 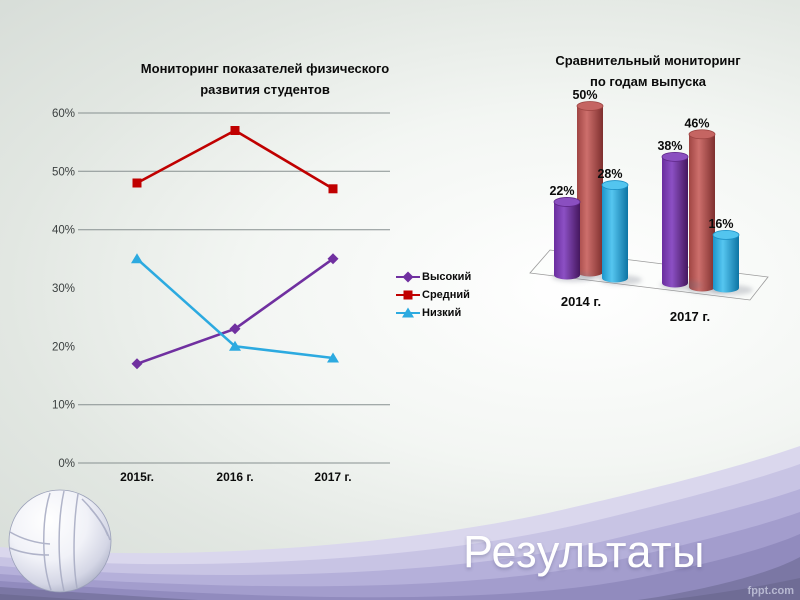 I want to click on x-axis-tick-label: 2015г., so click(x=137, y=477).